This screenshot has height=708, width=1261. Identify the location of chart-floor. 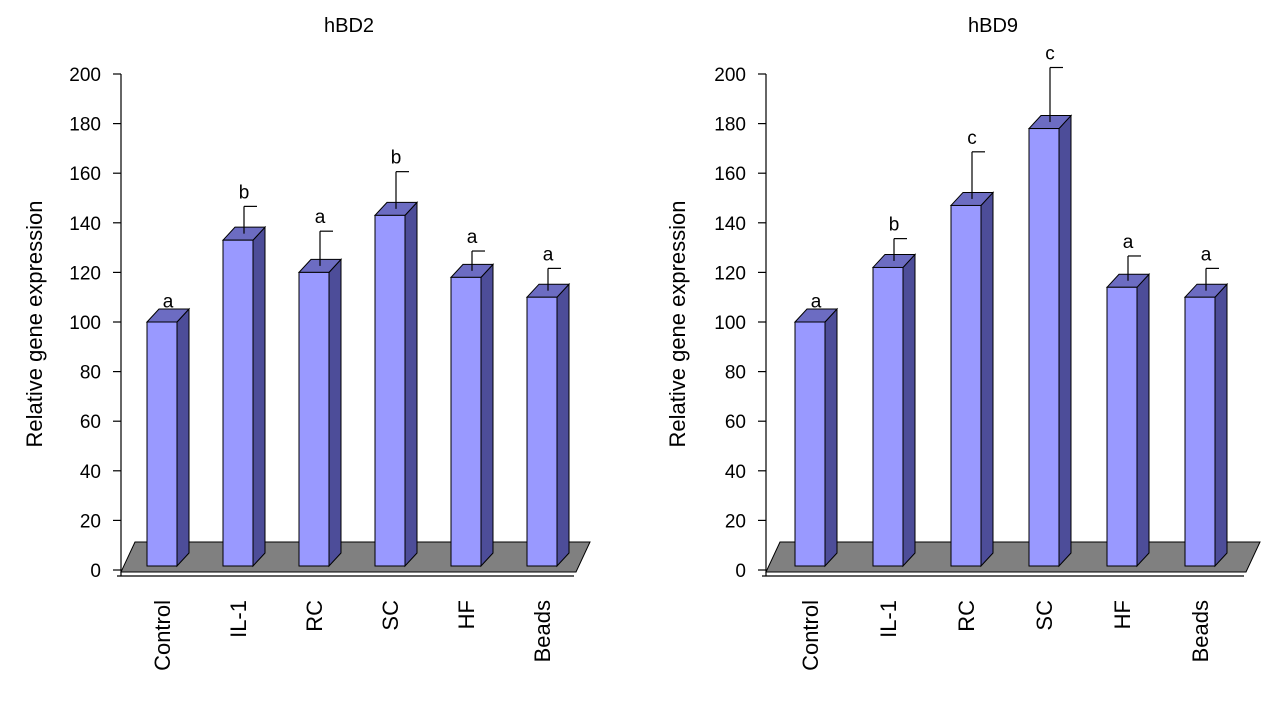
(355, 557).